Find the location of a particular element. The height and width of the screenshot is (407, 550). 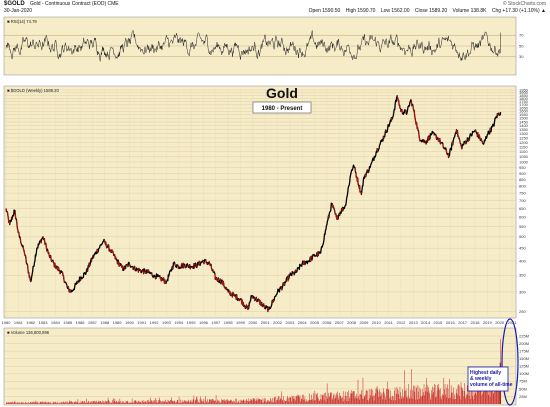

year-label: 2013 is located at coordinates (414, 322).